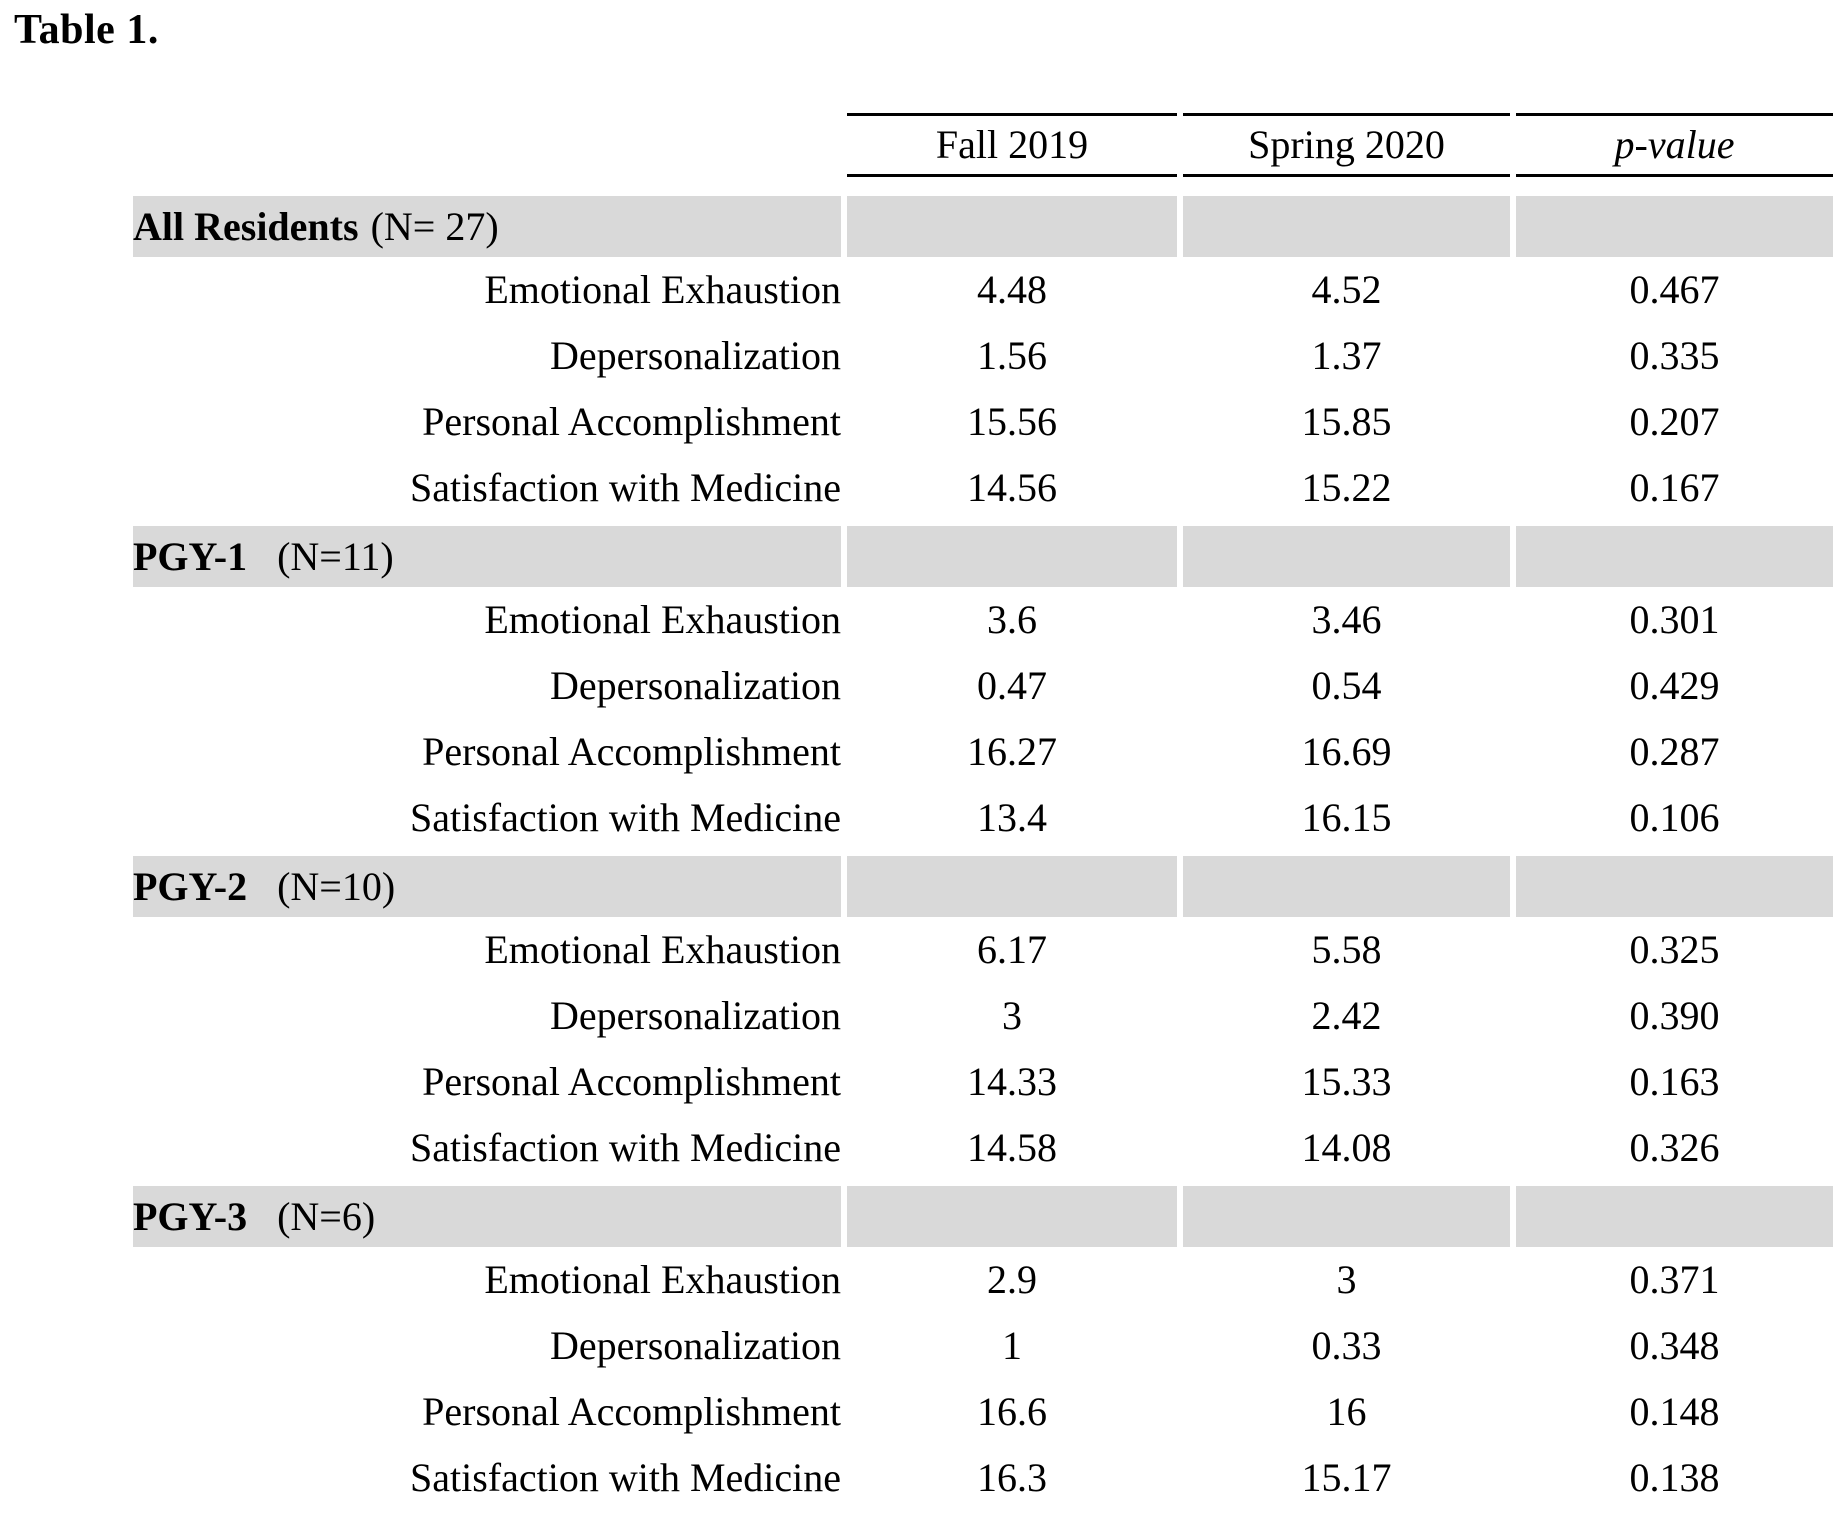 The width and height of the screenshot is (1846, 1520). What do you see at coordinates (1012, 1477) in the screenshot?
I see `fall-2019-value: 16.3` at bounding box center [1012, 1477].